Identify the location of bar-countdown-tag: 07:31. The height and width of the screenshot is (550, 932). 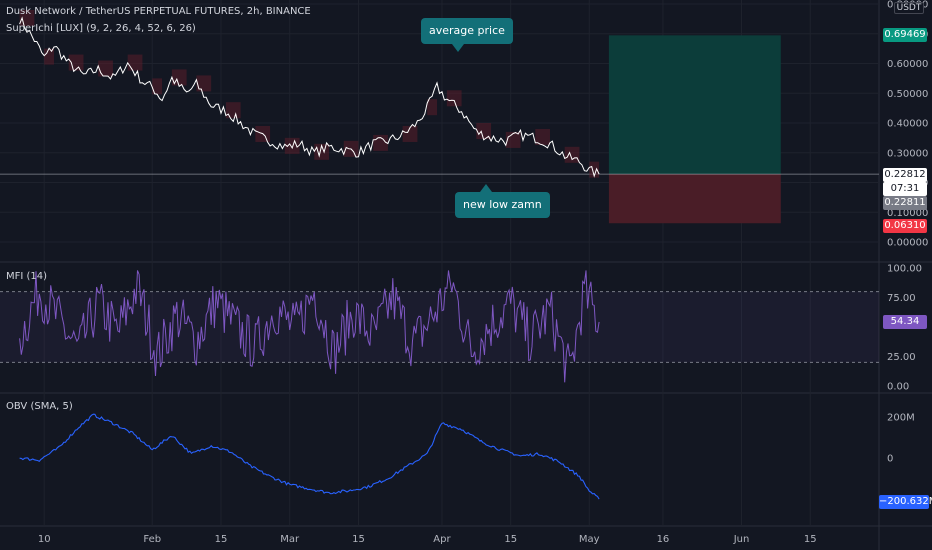
(905, 189).